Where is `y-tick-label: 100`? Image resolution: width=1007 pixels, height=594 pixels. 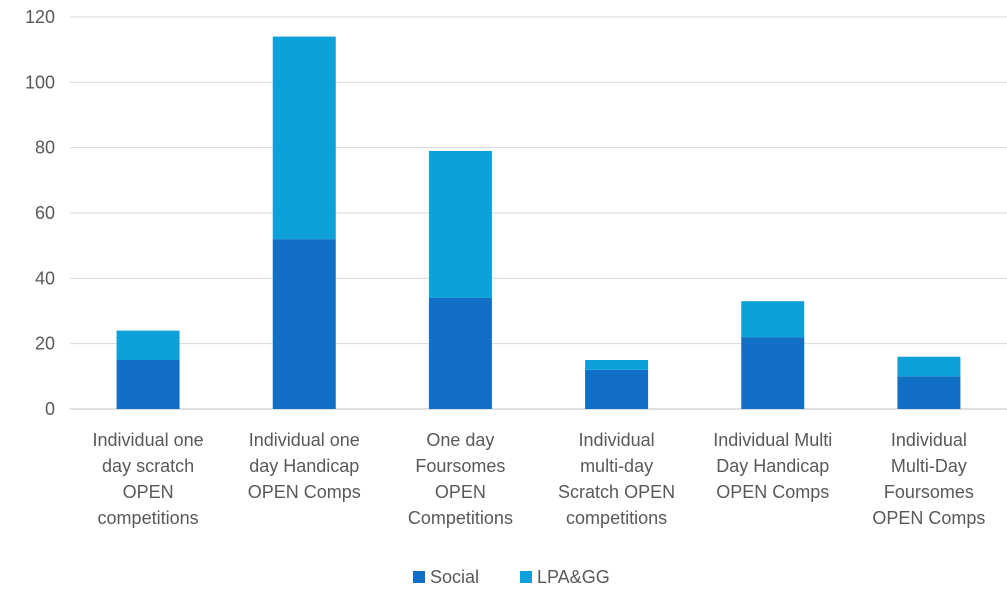 y-tick-label: 100 is located at coordinates (40, 82).